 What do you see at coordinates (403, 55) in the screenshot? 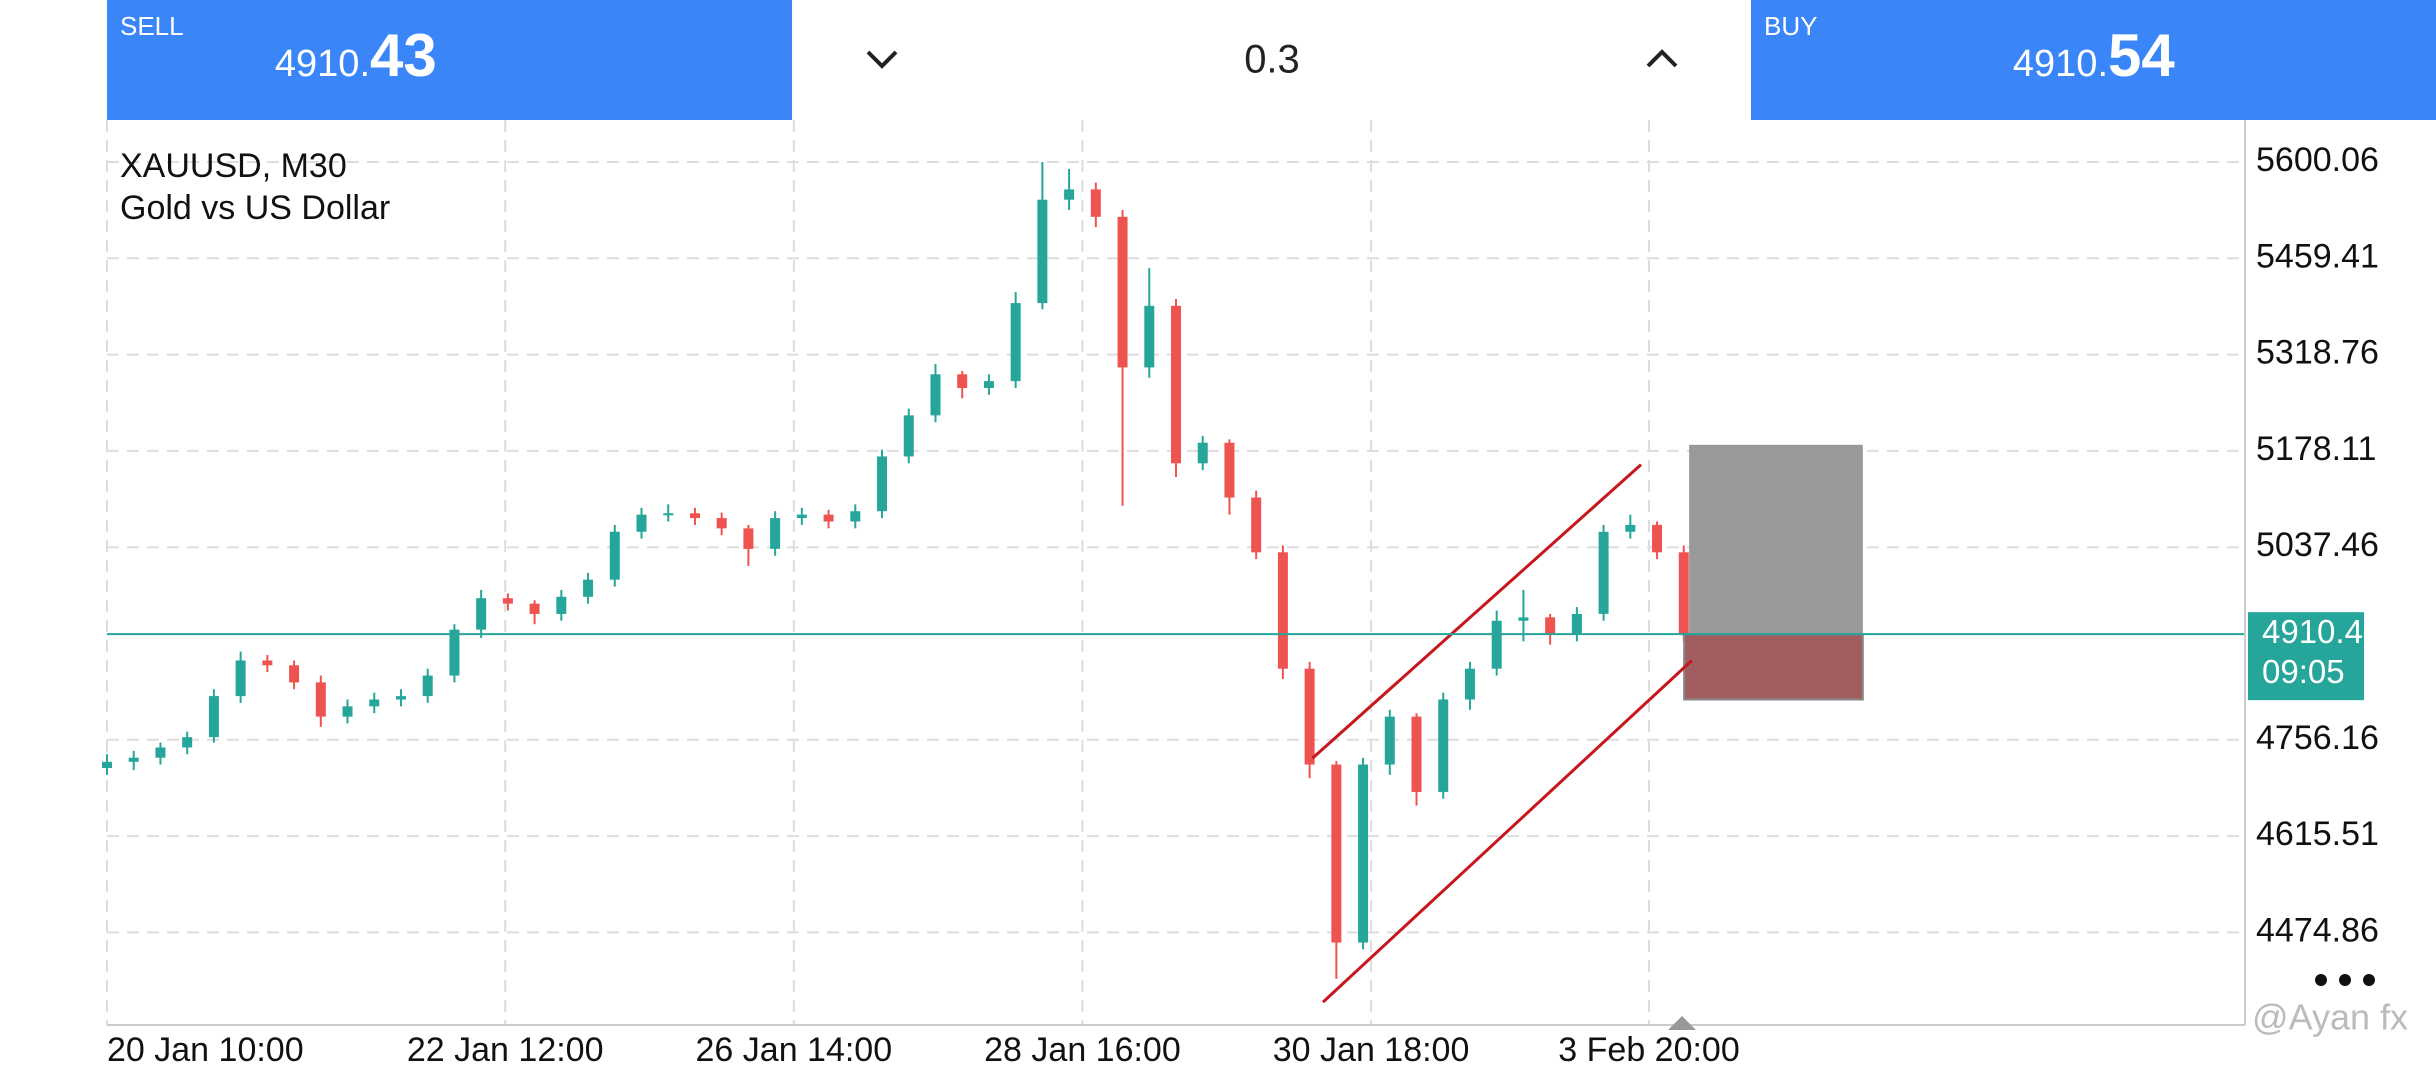
I see `sell-price-big: 43` at bounding box center [403, 55].